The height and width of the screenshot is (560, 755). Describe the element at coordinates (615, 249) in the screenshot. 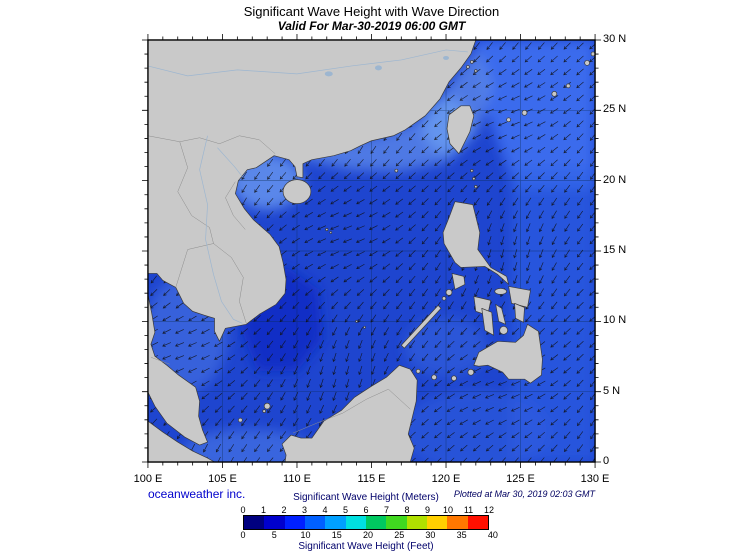

I see `lat-label: 15 N` at that location.